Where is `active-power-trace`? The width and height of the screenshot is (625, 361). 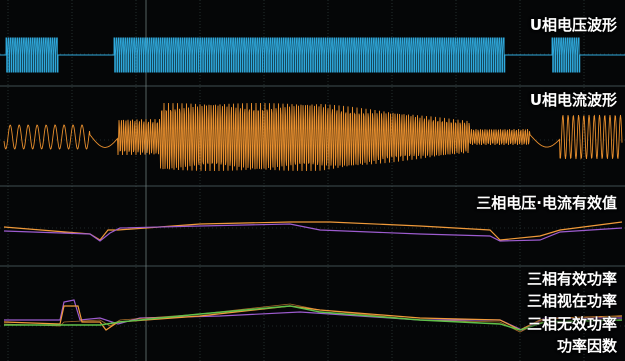 active-power-trace is located at coordinates (313, 318).